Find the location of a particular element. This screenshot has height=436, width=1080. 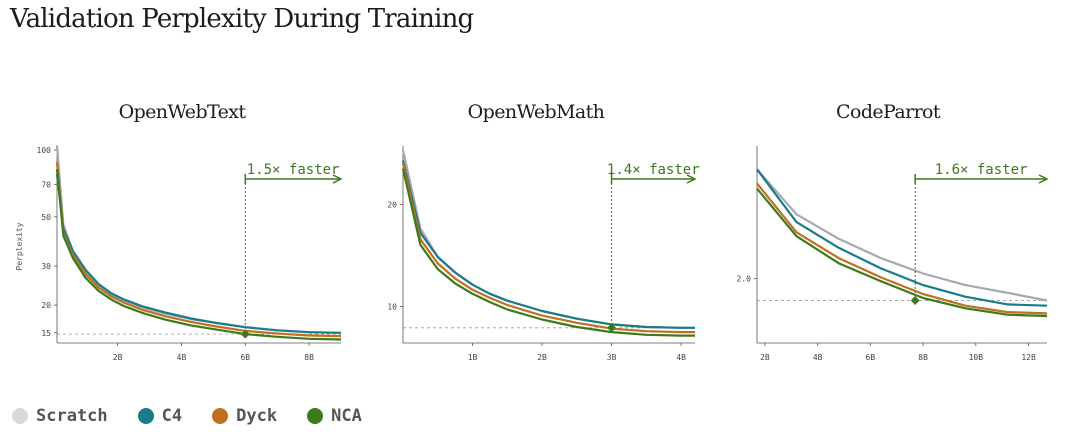

y-tick-label: 10 is located at coordinates (392, 306).